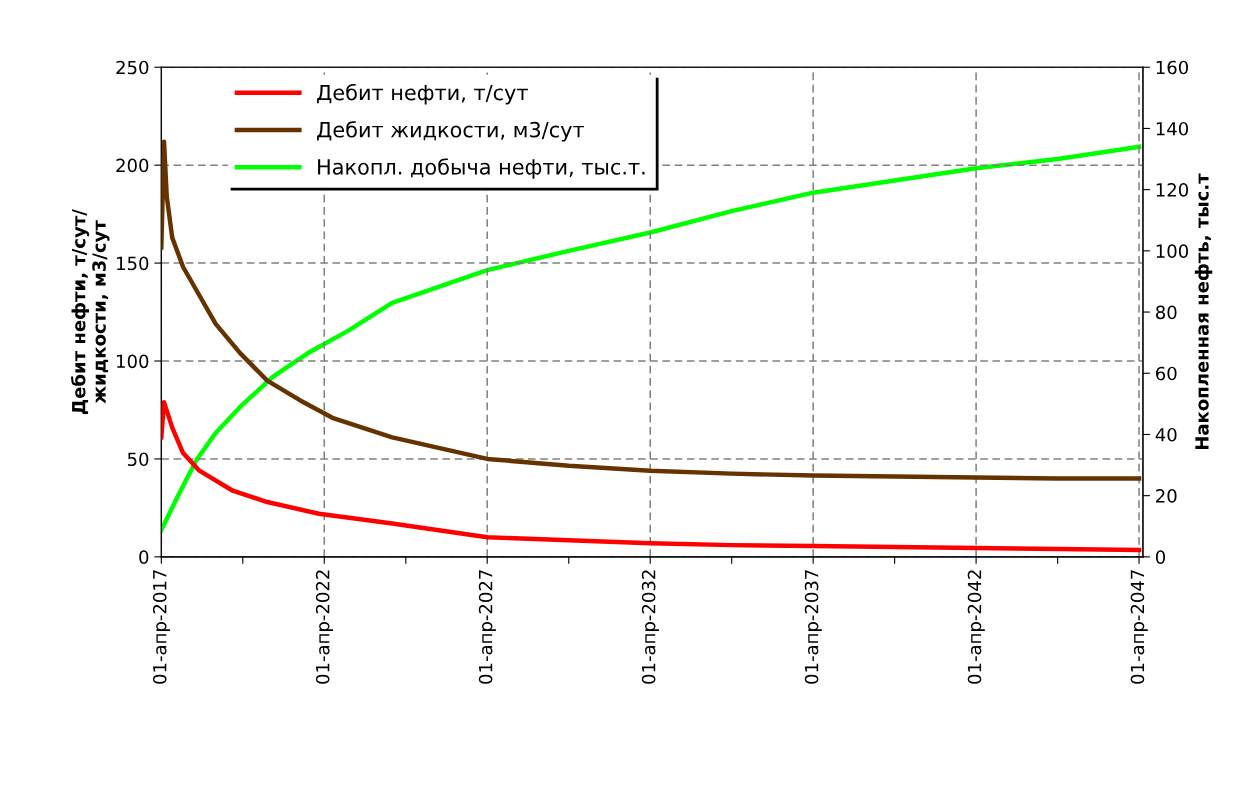 The image size is (1241, 791). Describe the element at coordinates (1203, 311) in the screenshot. I see `y2-axis-title: Накопленная нефть, тыс.т` at that location.